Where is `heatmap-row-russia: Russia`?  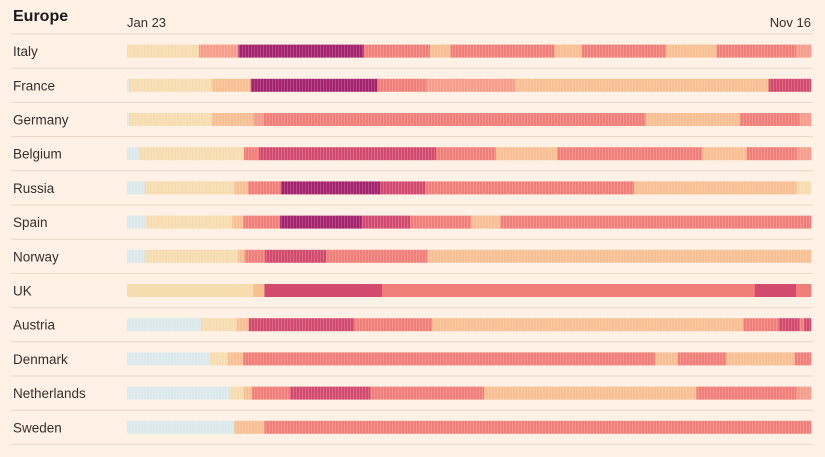
heatmap-row-russia: Russia is located at coordinates (412, 183).